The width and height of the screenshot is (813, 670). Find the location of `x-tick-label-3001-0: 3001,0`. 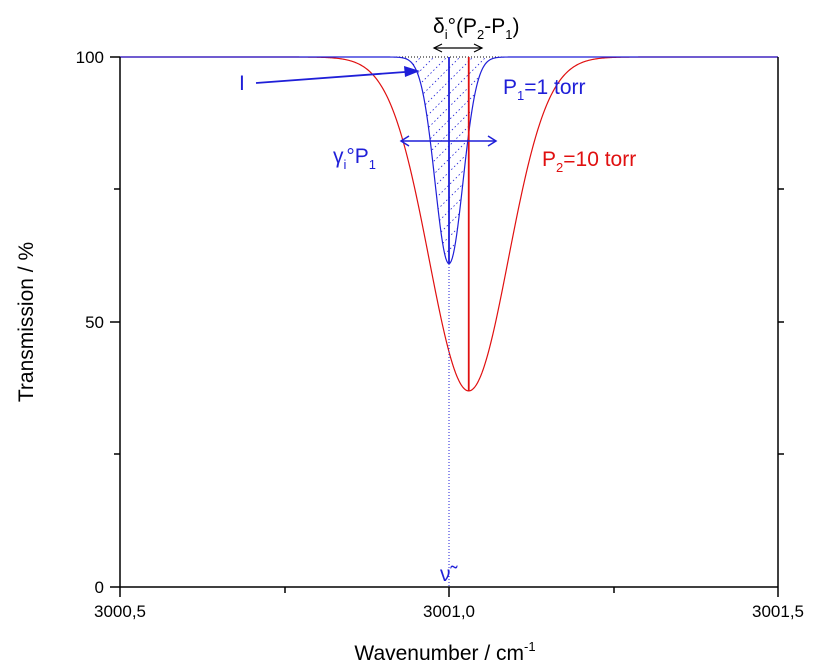

x-tick-label-3001-0: 3001,0 is located at coordinates (449, 611).